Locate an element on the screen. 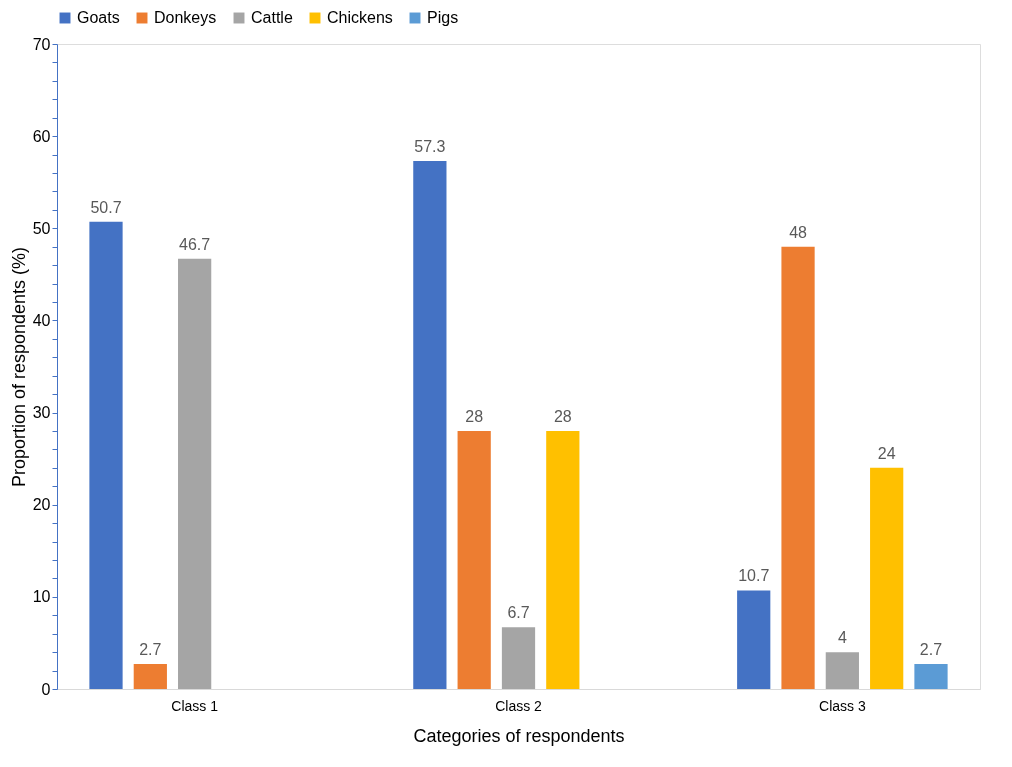 The height and width of the screenshot is (767, 1012). y-tick-label: 50 is located at coordinates (41, 228).